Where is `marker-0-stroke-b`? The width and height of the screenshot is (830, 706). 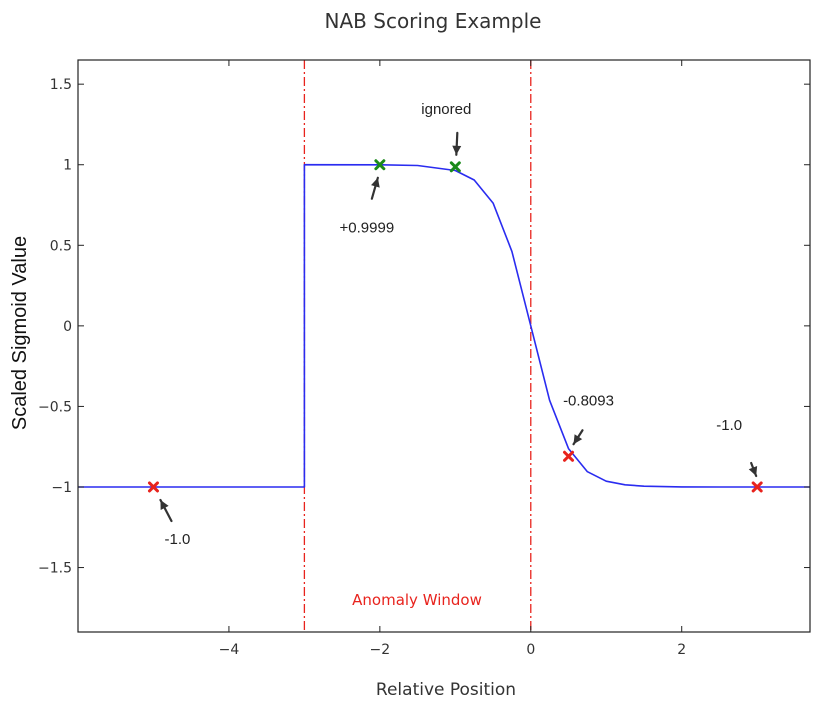 marker-0-stroke-b is located at coordinates (153, 487).